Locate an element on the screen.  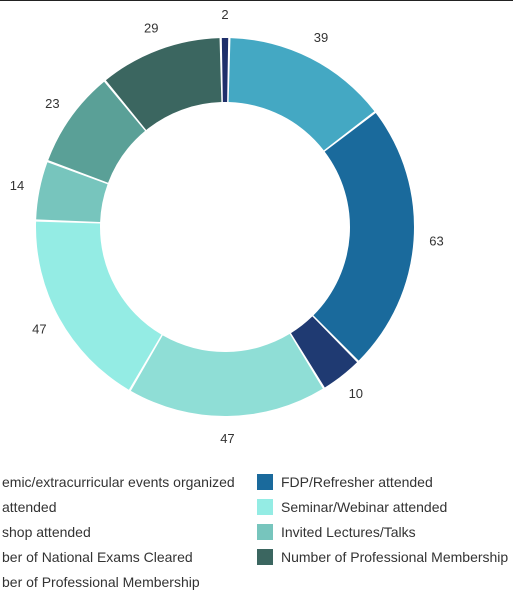
legend-item: ber of National Exams Cleared is located at coordinates (96, 557).